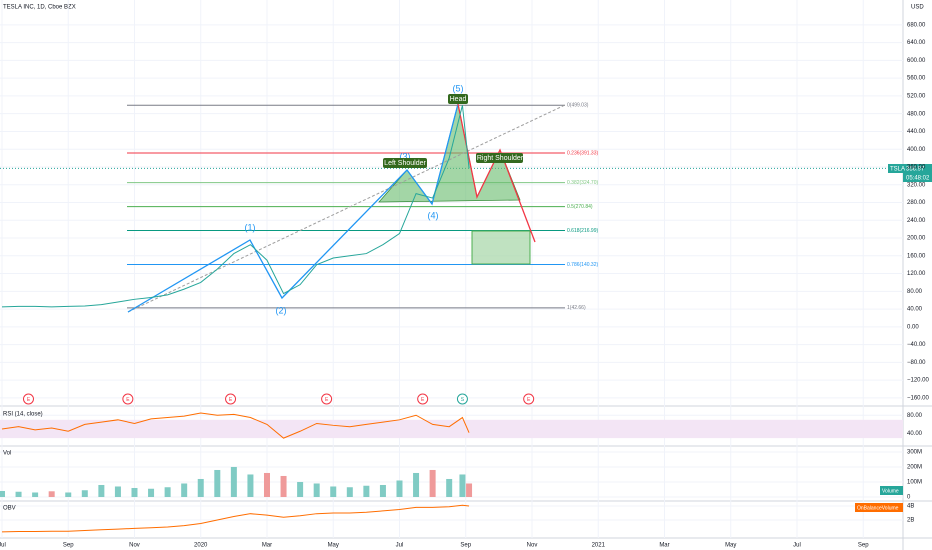 This screenshot has width=932, height=550. I want to click on y-tick-label: −40.00, so click(916, 345).